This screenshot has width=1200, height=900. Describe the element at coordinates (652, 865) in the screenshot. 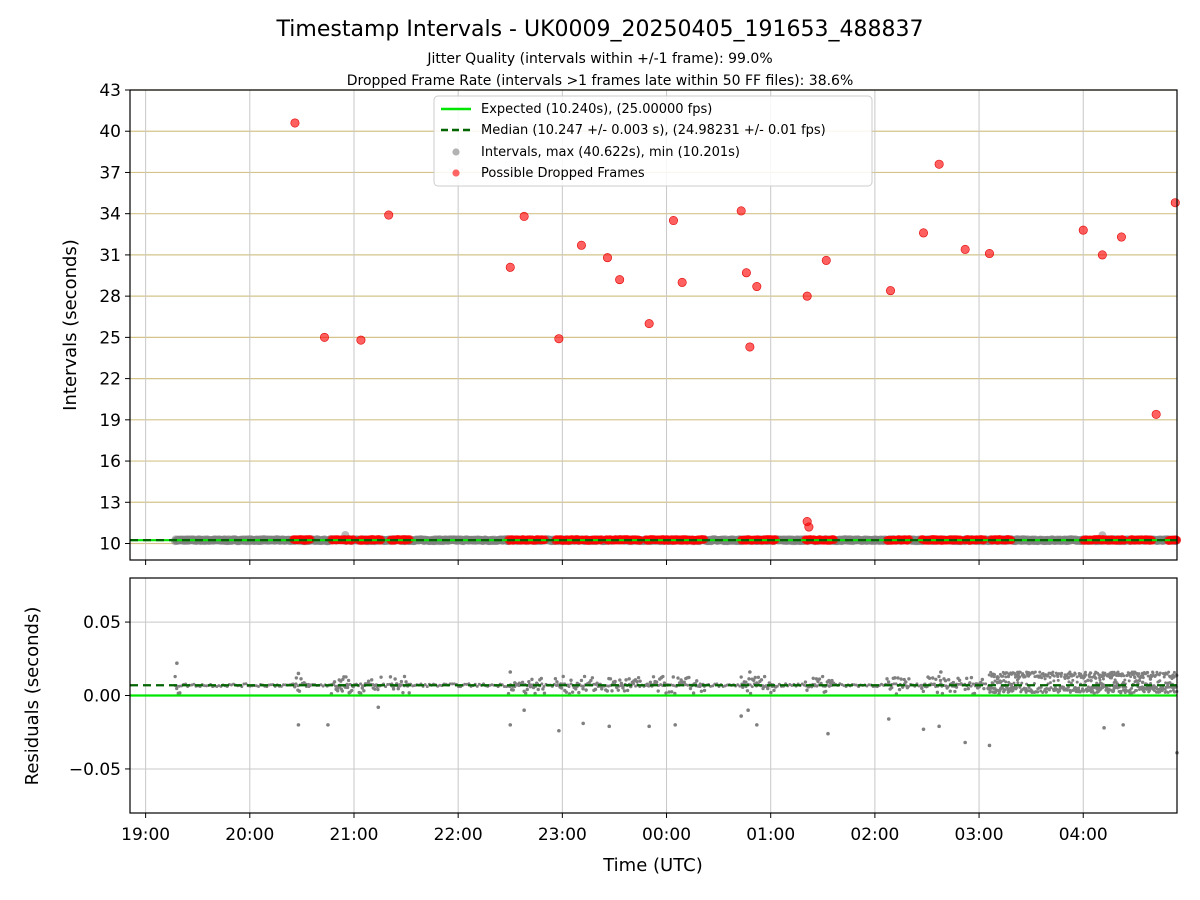

I see `x-axis-label: Time (UTC)` at that location.